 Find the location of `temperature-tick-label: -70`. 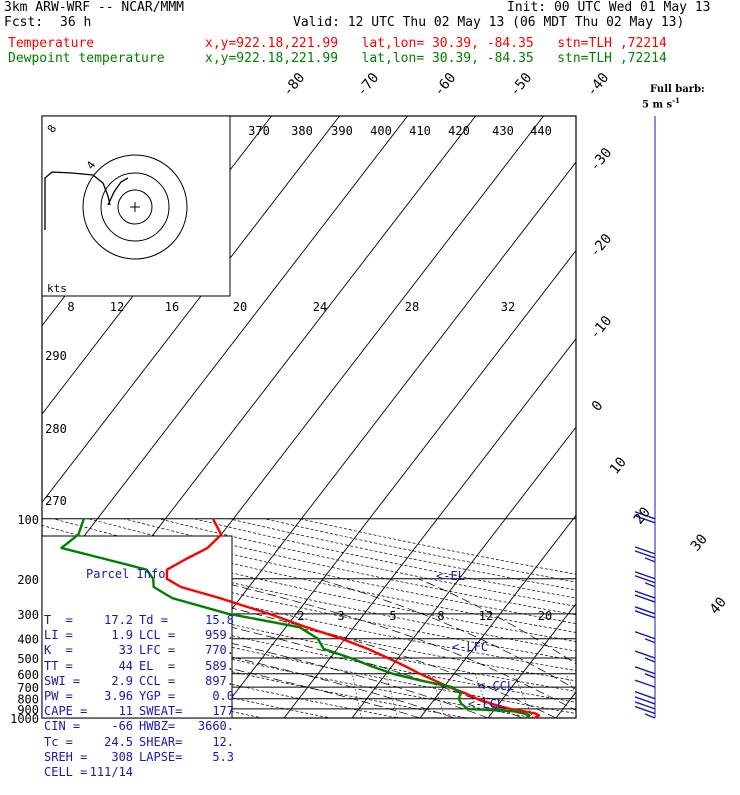

temperature-tick-label: -70 is located at coordinates (368, 85).